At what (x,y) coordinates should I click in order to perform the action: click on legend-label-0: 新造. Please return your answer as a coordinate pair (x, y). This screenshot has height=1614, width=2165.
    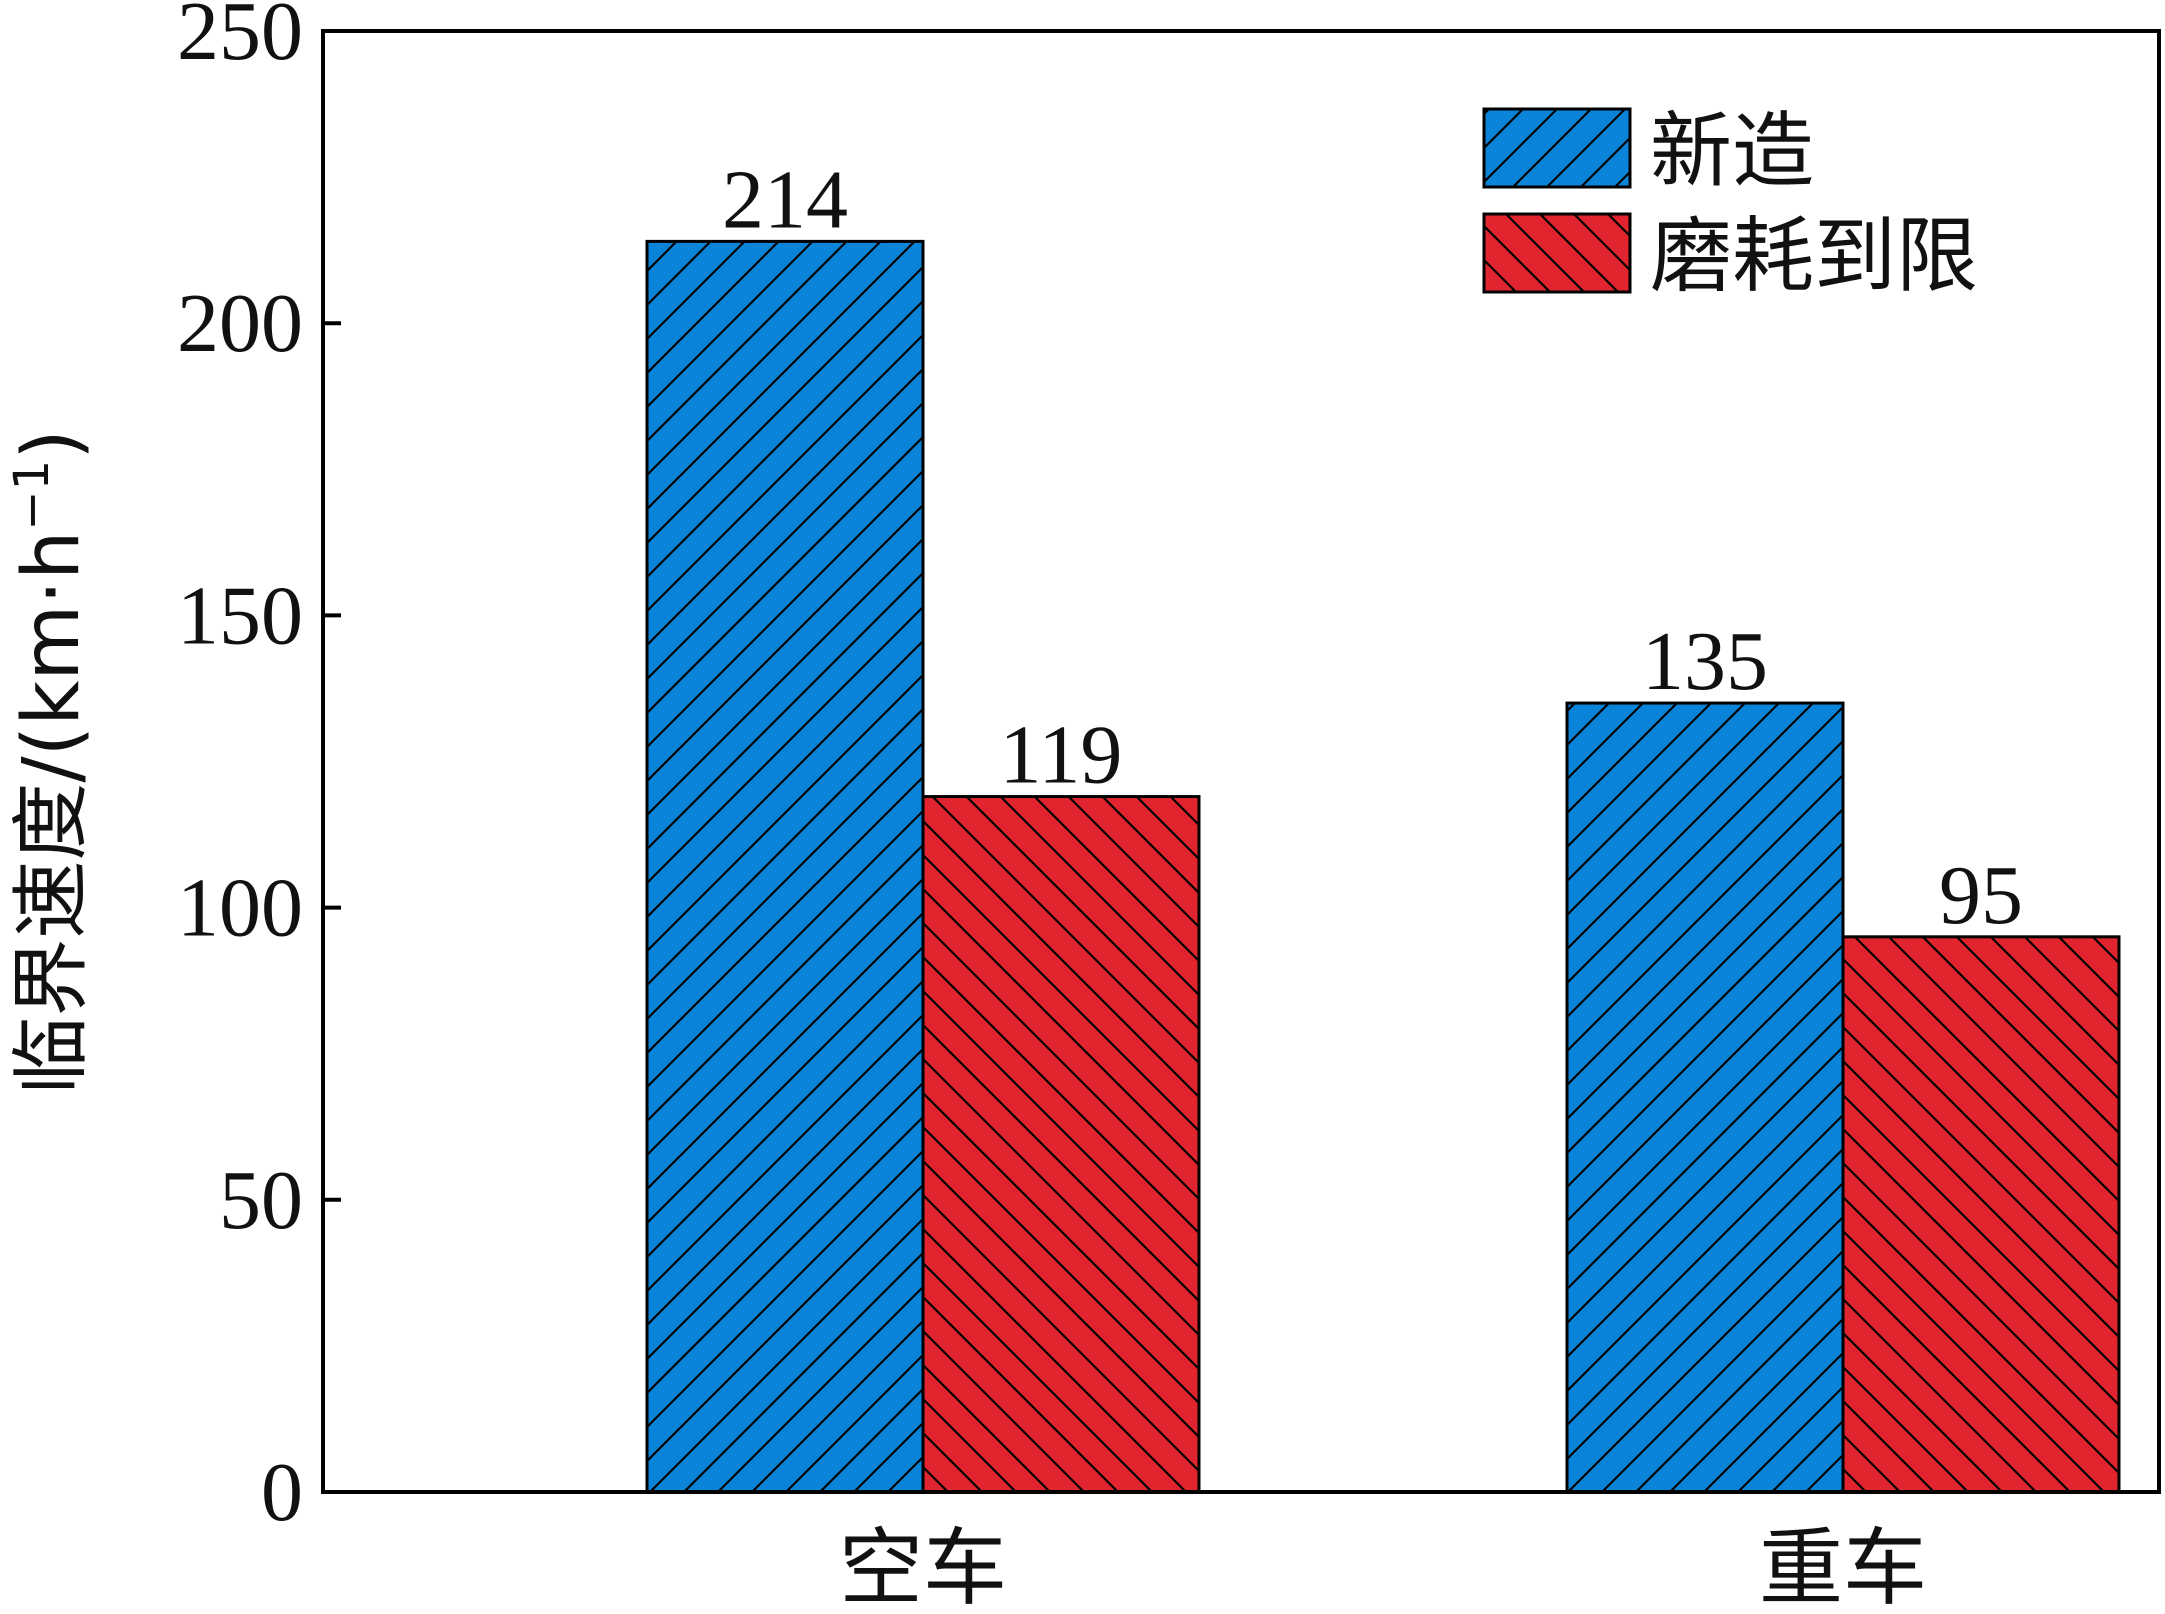
    Looking at the image, I should click on (1732, 151).